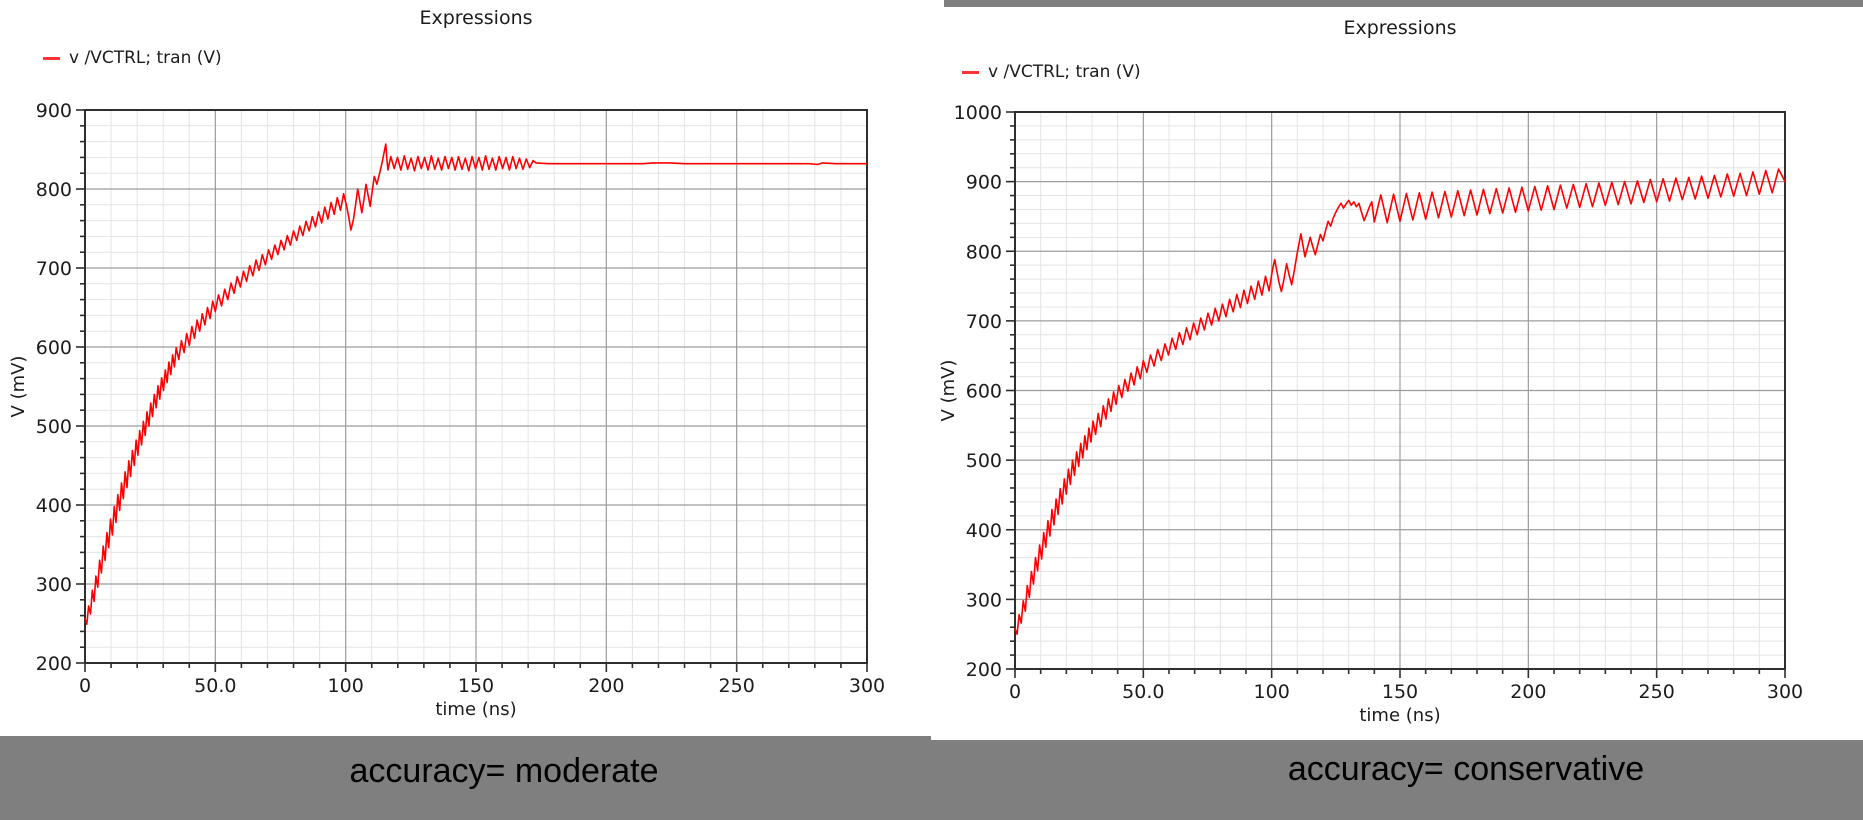  What do you see at coordinates (1403, 3) in the screenshot?
I see `right-top-bar` at bounding box center [1403, 3].